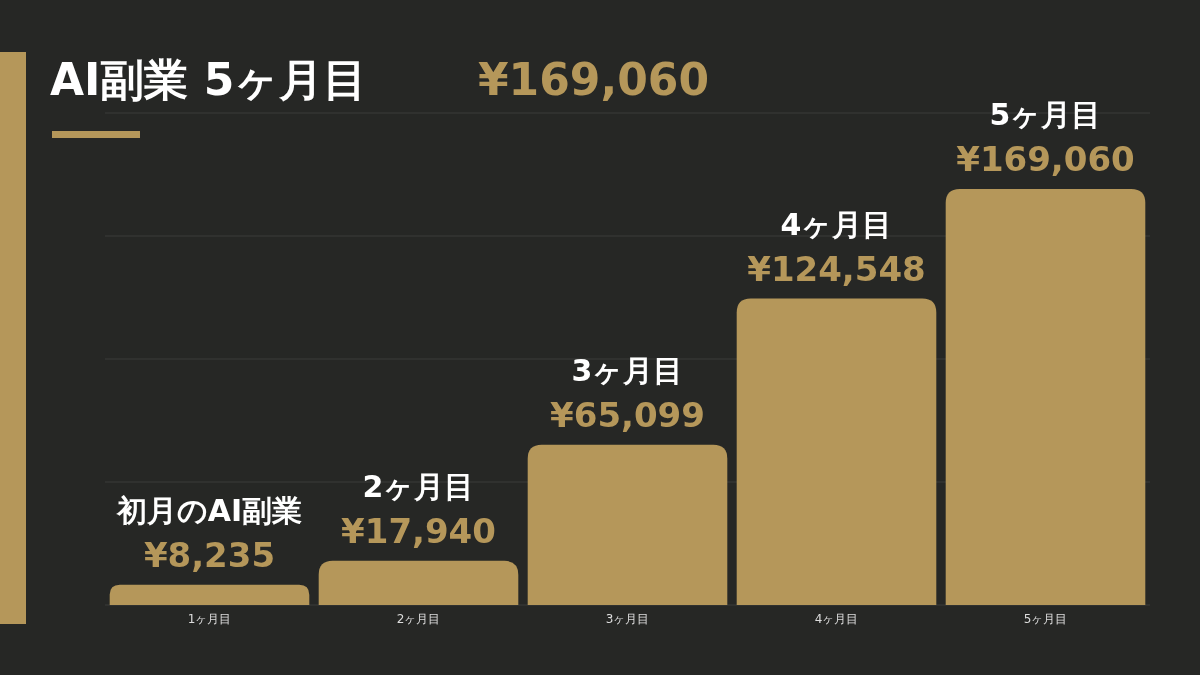  I want to click on data-label: ¥65,099, so click(627, 414).